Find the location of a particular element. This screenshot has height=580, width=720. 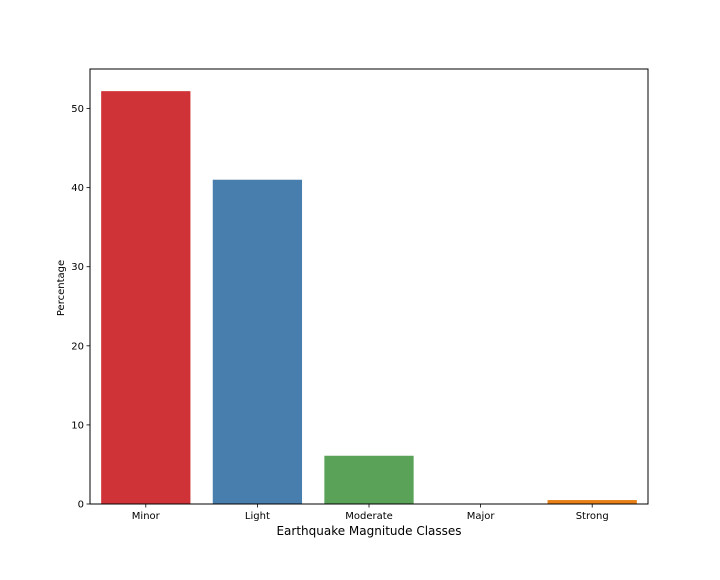

y-tick-label: 50 is located at coordinates (77, 109).